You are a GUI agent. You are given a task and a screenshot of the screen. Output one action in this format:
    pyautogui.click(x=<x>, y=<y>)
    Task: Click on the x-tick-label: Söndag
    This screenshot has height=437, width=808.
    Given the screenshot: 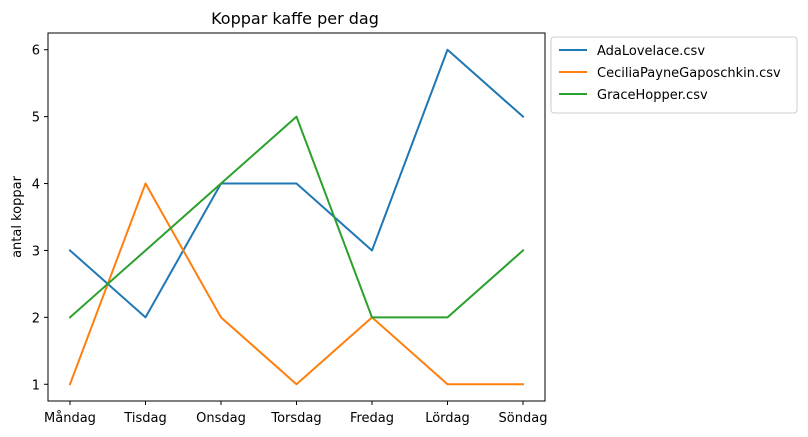 What is the action you would take?
    pyautogui.click(x=523, y=418)
    